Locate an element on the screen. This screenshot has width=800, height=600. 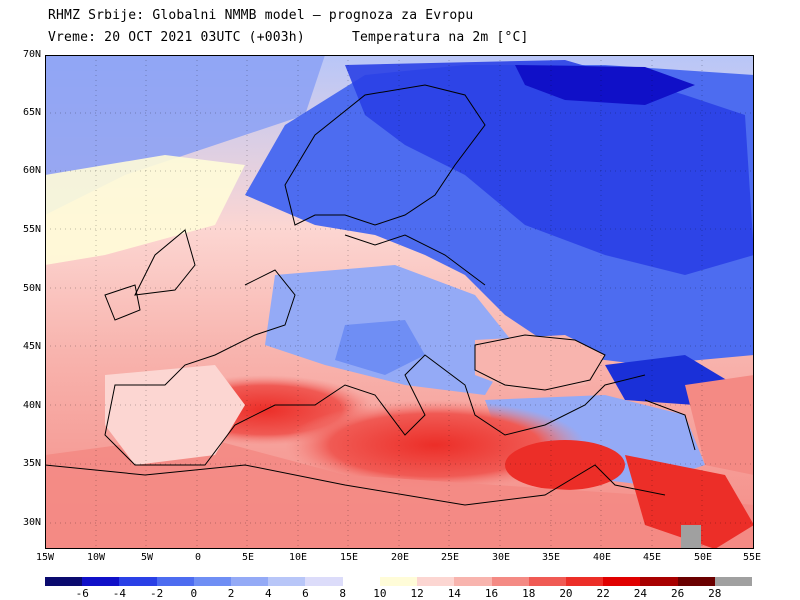
lon-label: 40E is located at coordinates (602, 557).